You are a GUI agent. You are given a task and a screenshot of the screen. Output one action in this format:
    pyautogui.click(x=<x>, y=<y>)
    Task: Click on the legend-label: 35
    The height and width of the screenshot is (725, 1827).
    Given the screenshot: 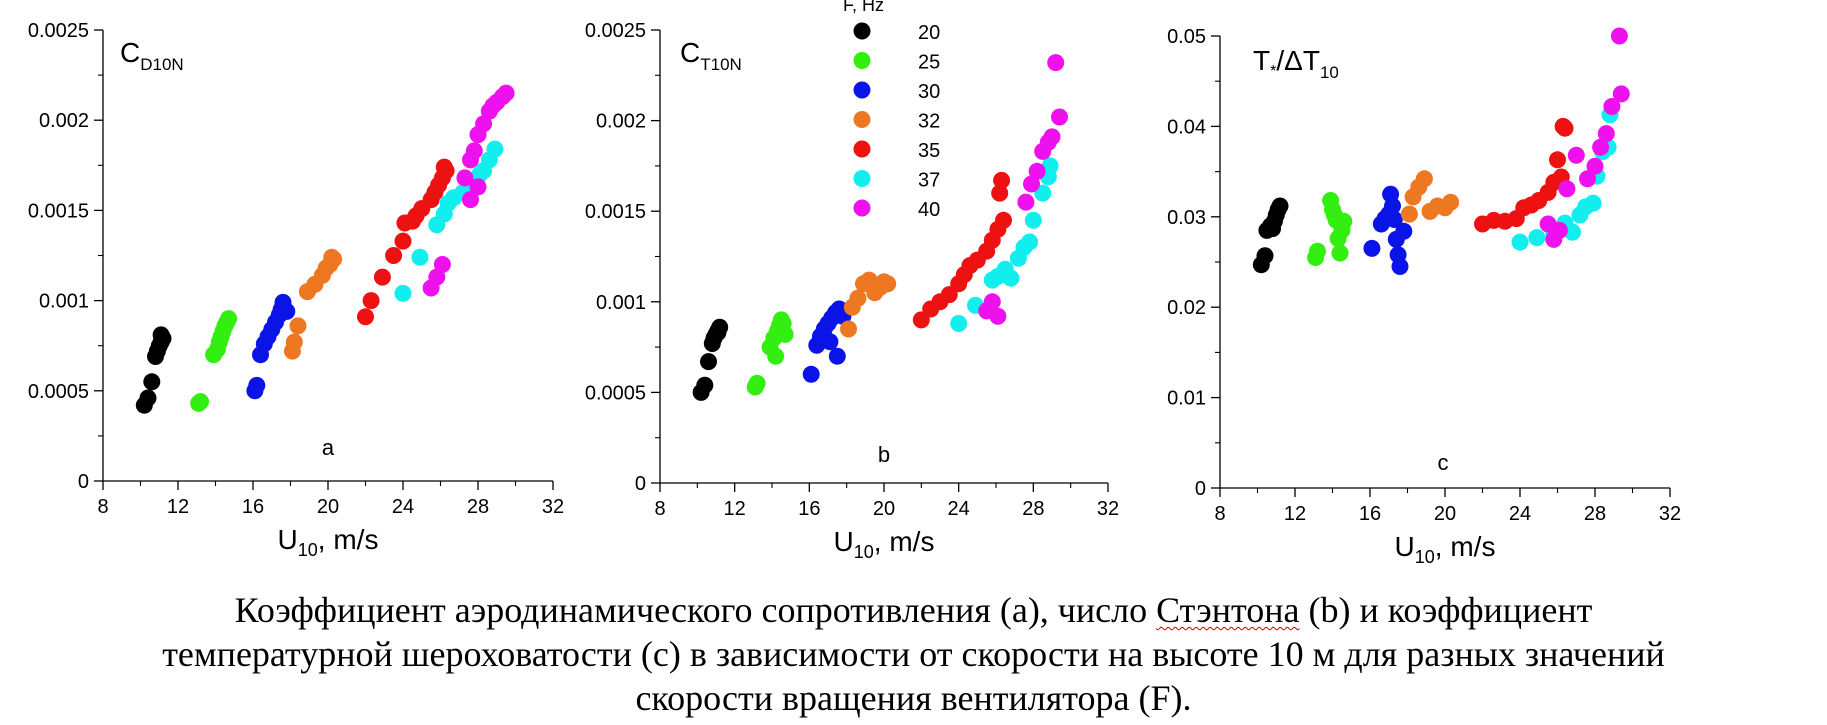 What is the action you would take?
    pyautogui.click(x=929, y=151)
    